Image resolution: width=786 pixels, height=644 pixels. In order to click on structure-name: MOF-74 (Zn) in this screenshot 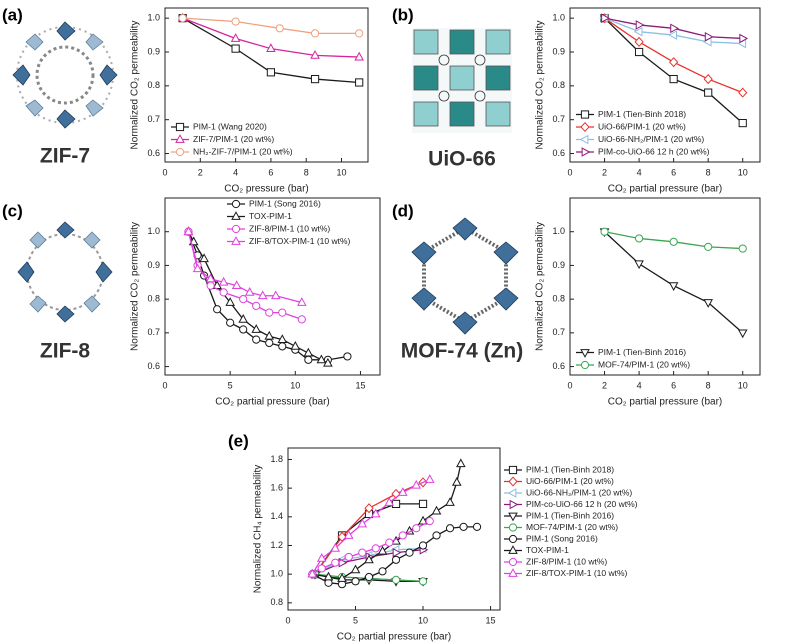, I will do `click(462, 351)`.